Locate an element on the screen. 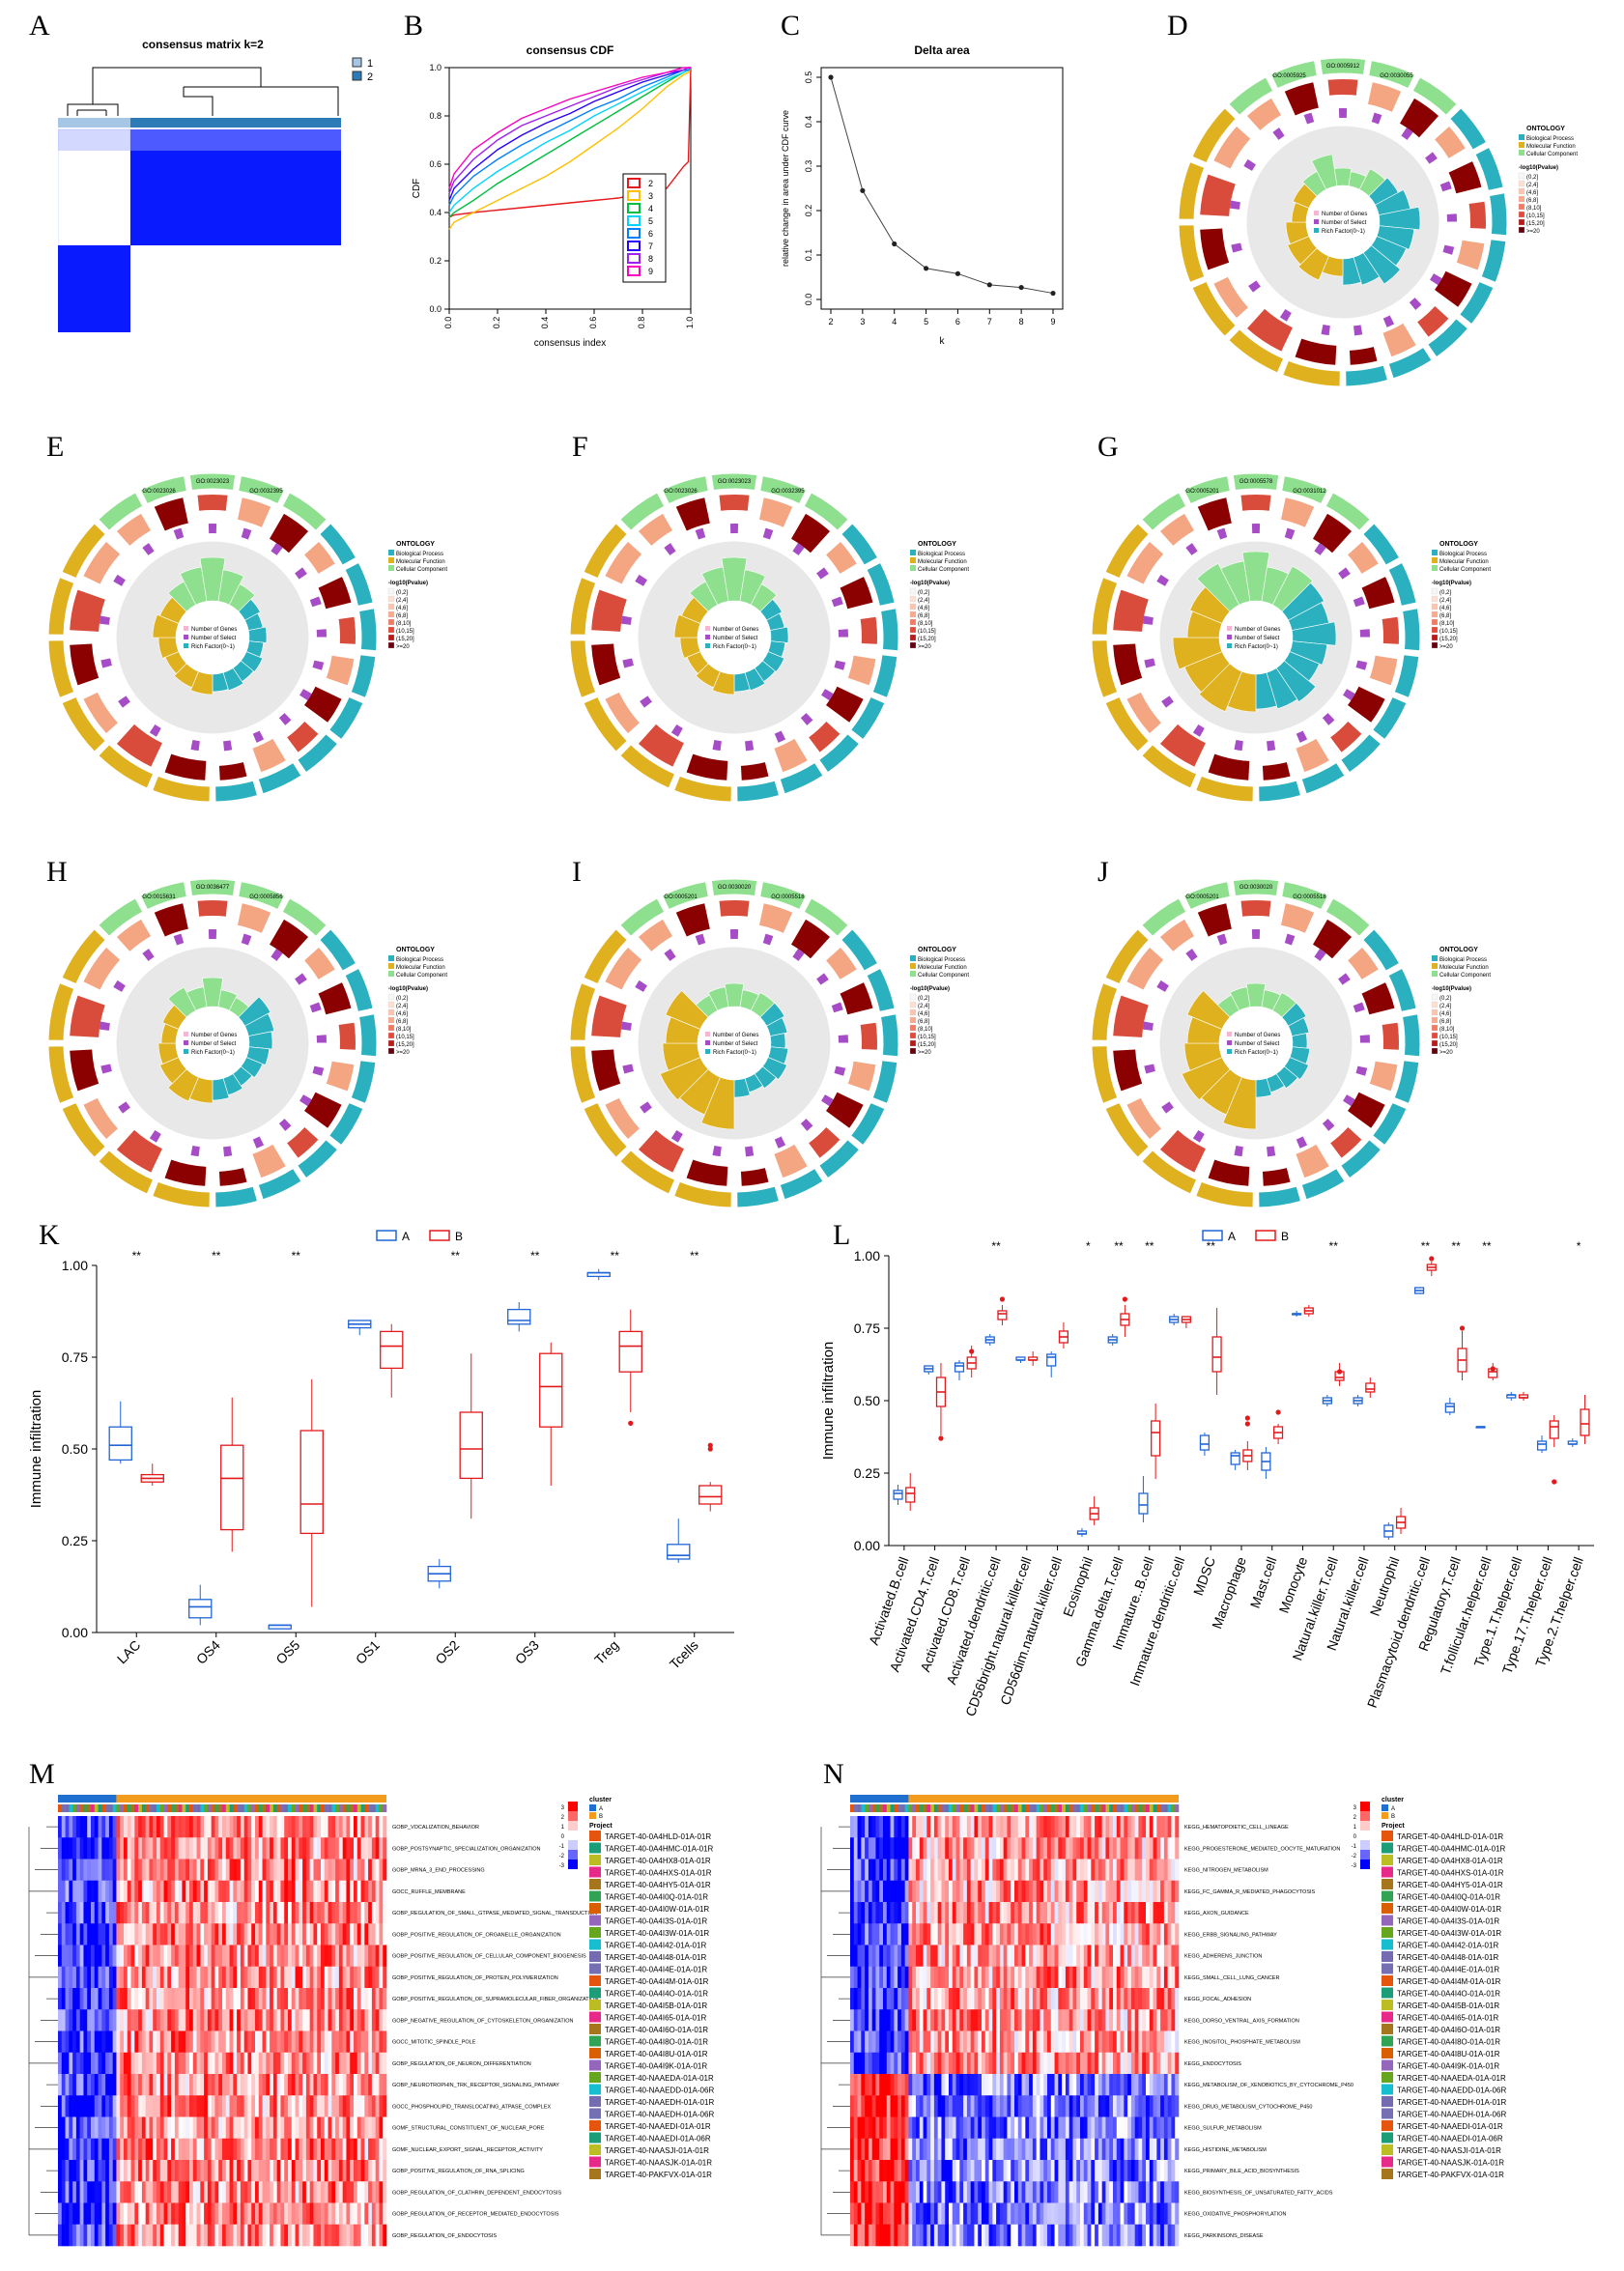  go-term-label: GO:0032395 is located at coordinates (788, 492).